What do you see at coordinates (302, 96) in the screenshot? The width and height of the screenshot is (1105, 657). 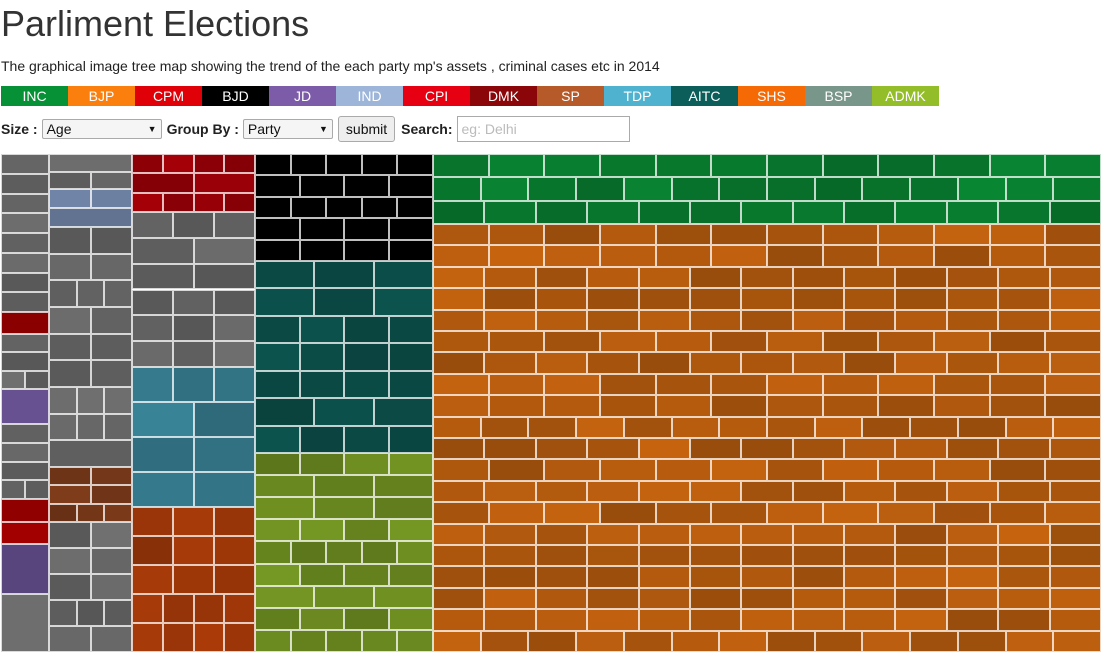 I see `legend-item-jd: JD` at bounding box center [302, 96].